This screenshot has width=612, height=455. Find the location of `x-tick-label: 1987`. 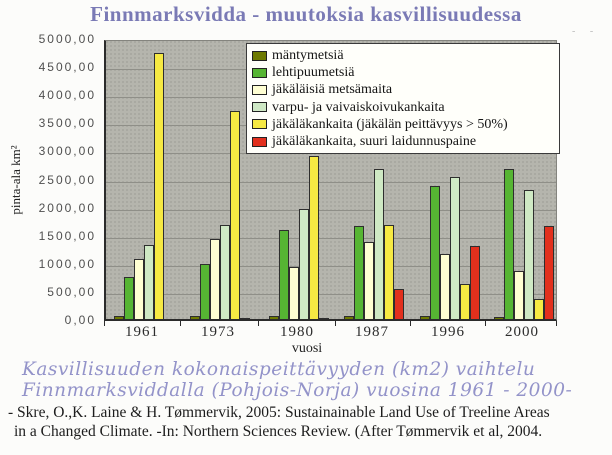

x-tick-label: 1987 is located at coordinates (372, 332).